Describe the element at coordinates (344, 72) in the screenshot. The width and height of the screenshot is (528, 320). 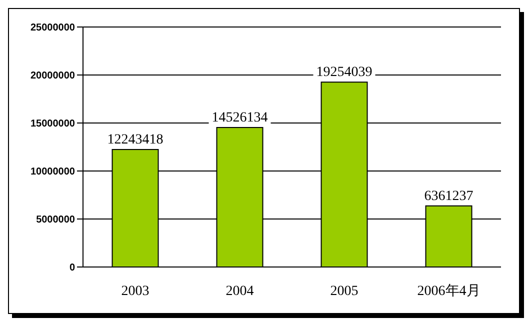
I see `data-label: 19254039` at that location.